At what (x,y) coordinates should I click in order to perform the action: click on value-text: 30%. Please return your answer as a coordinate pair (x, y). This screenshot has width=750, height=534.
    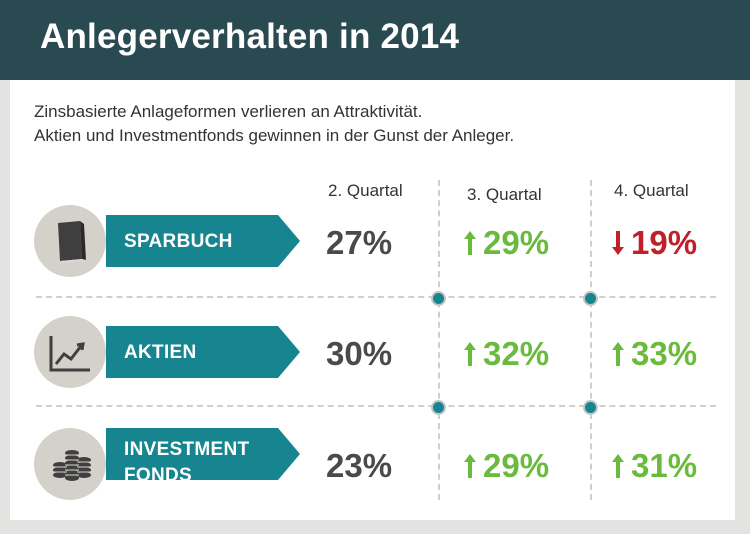
    Looking at the image, I should click on (359, 353).